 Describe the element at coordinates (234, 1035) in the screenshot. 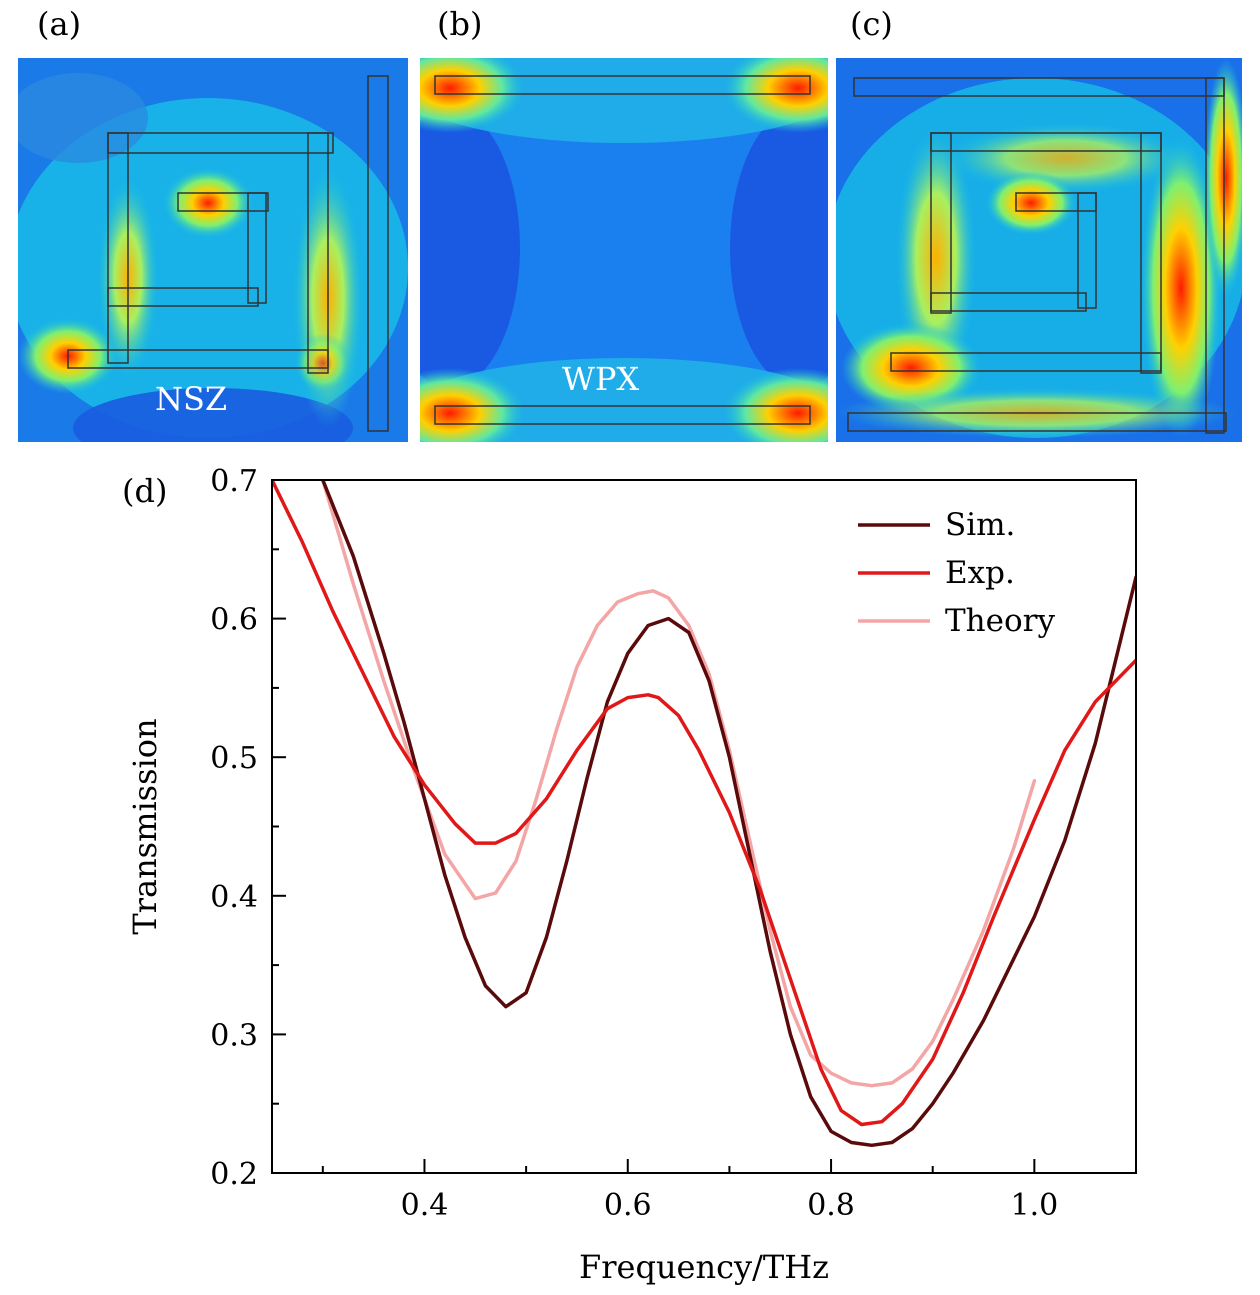

I see `y-tick-label: 0.3` at that location.